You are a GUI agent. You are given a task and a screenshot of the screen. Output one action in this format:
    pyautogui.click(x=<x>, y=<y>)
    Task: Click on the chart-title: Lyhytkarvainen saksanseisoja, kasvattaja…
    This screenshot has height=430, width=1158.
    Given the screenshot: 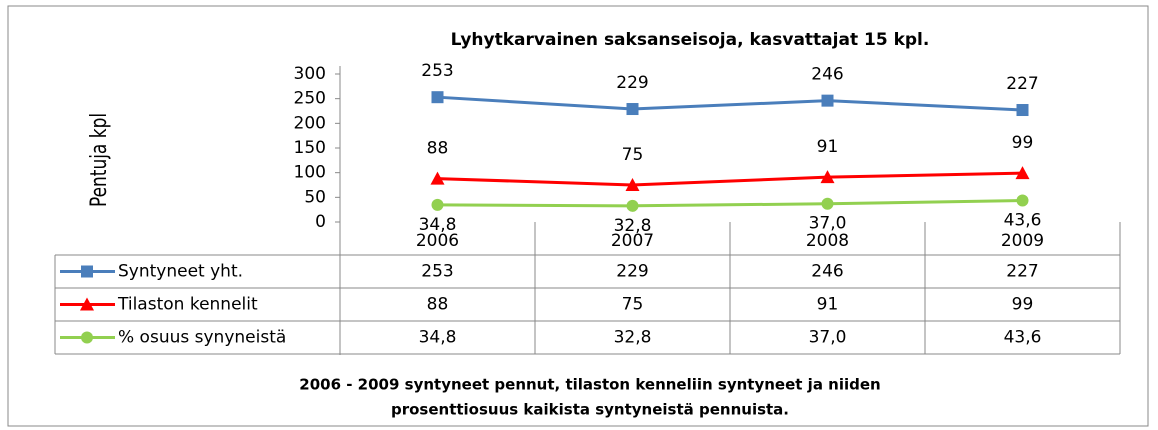 What is the action you would take?
    pyautogui.click(x=690, y=40)
    